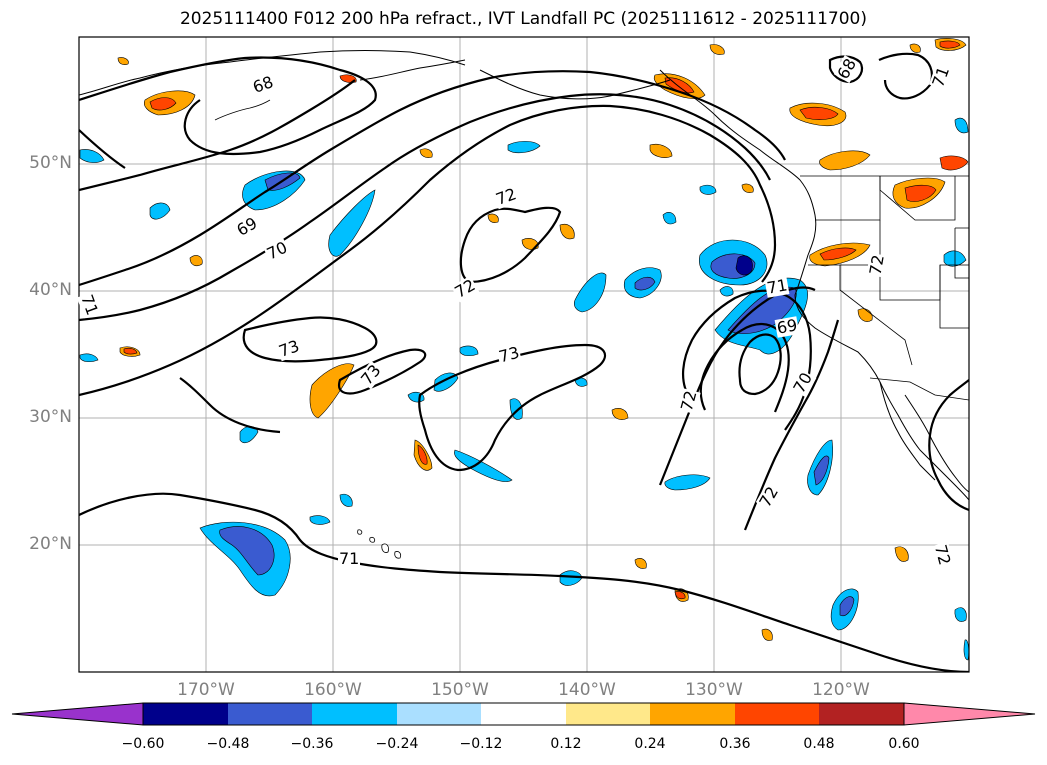  Describe the element at coordinates (143, 744) in the screenshot. I see `colorbar-tick-label: −0.60` at that location.